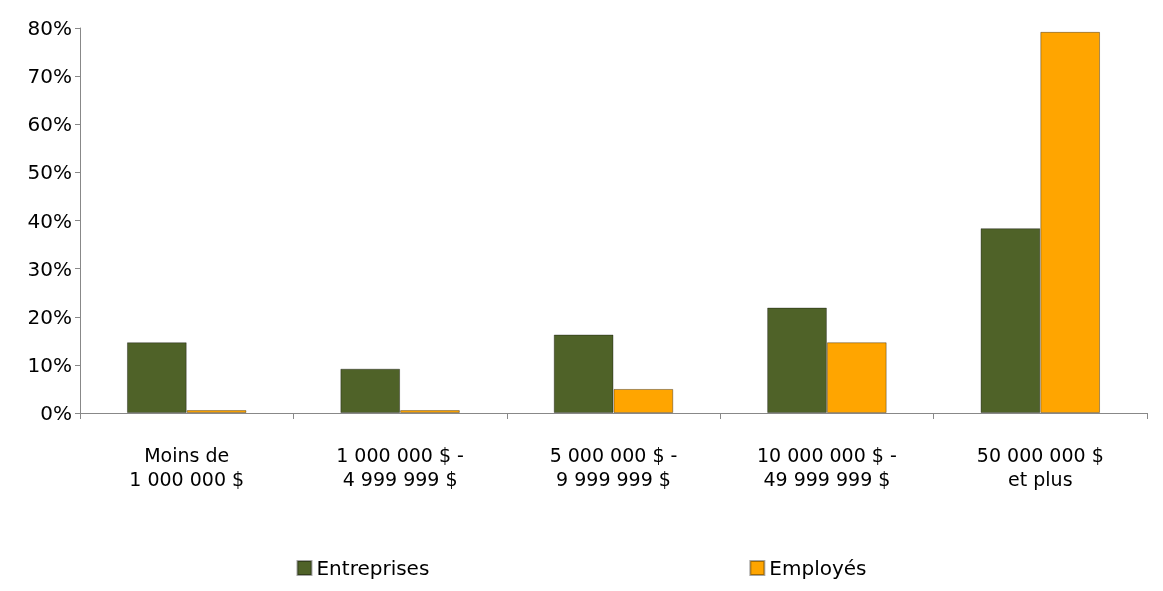  I want to click on x-tick-label: 50 000 000 $ et plus, so click(1040, 467).